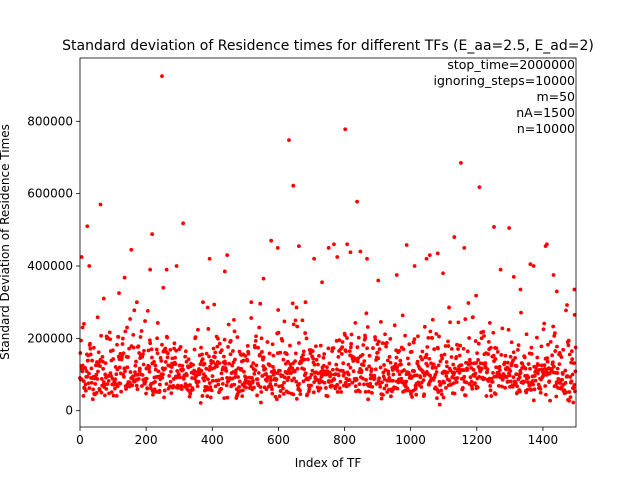  I want to click on x-tick-label: 400, so click(212, 440).